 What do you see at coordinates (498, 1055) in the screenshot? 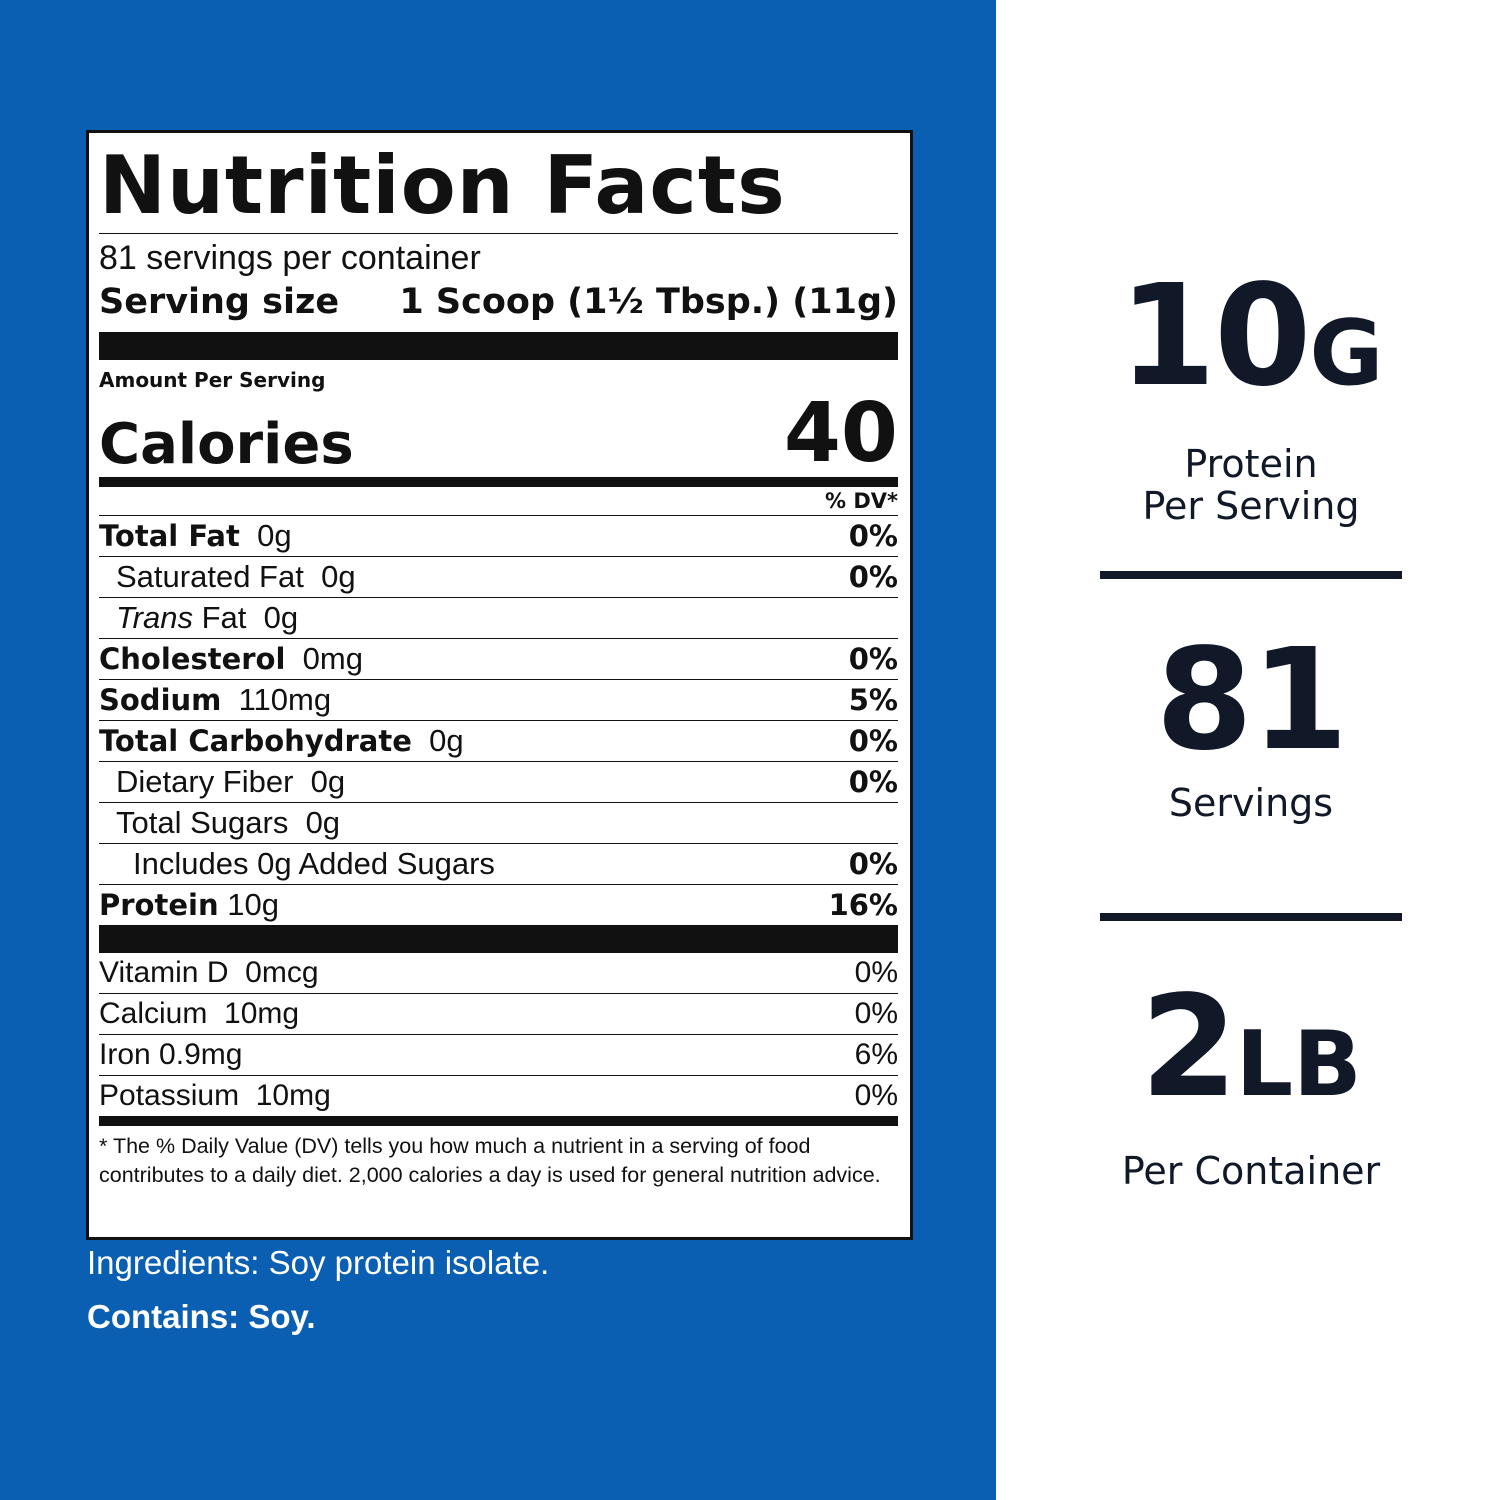
I see `vitamin-row-iron: Iron 0.9mg 6%` at bounding box center [498, 1055].